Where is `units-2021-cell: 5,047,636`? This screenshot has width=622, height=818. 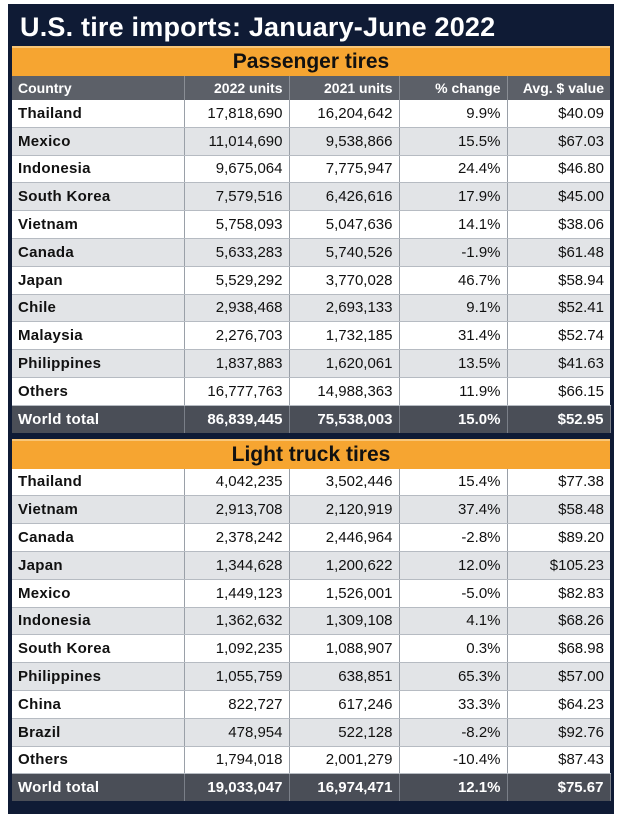 units-2021-cell: 5,047,636 is located at coordinates (344, 224).